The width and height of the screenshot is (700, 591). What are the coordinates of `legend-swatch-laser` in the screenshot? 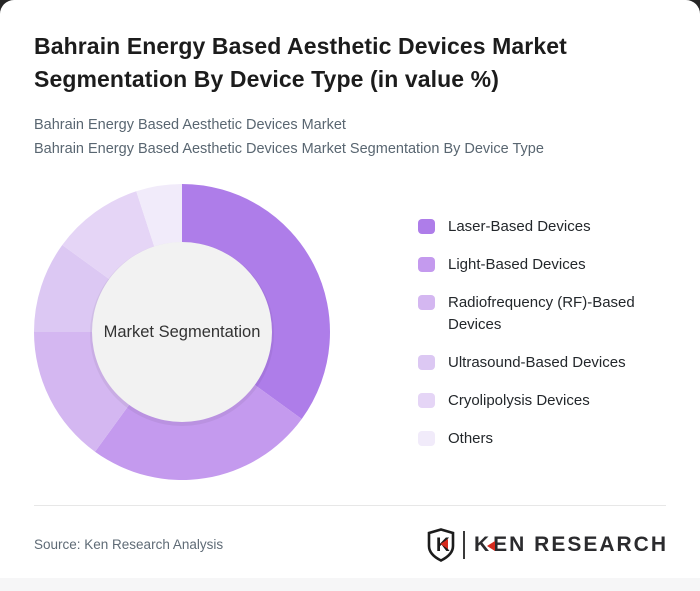 It's located at (426, 226).